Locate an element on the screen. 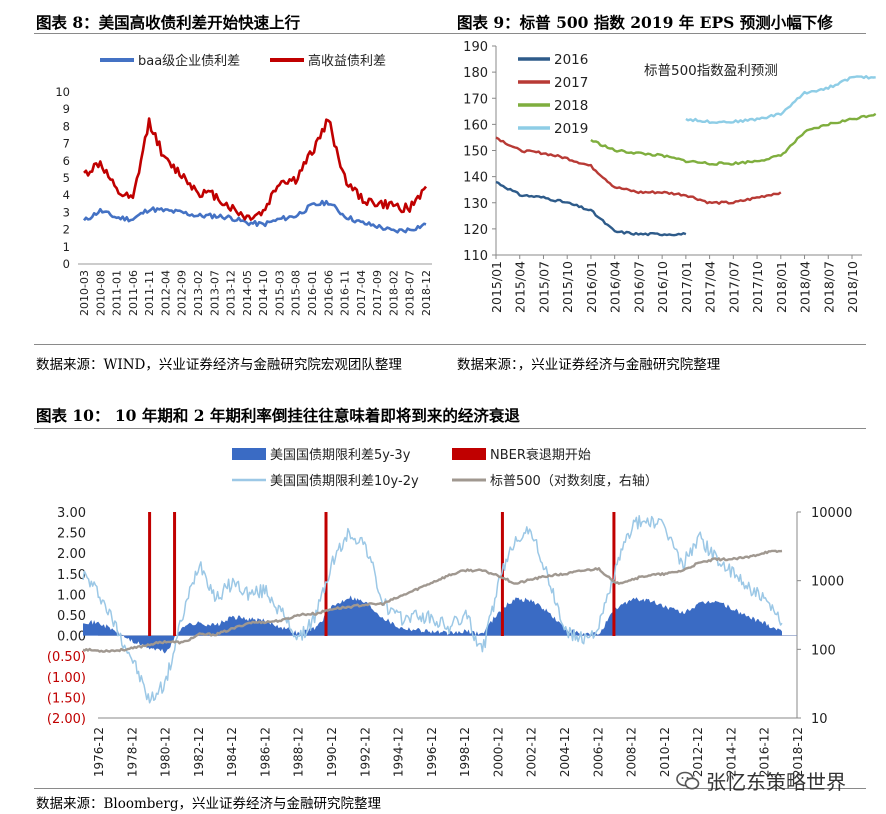 This screenshot has height=814, width=886. fig10-x-tick-label: 2000-12 is located at coordinates (498, 752).